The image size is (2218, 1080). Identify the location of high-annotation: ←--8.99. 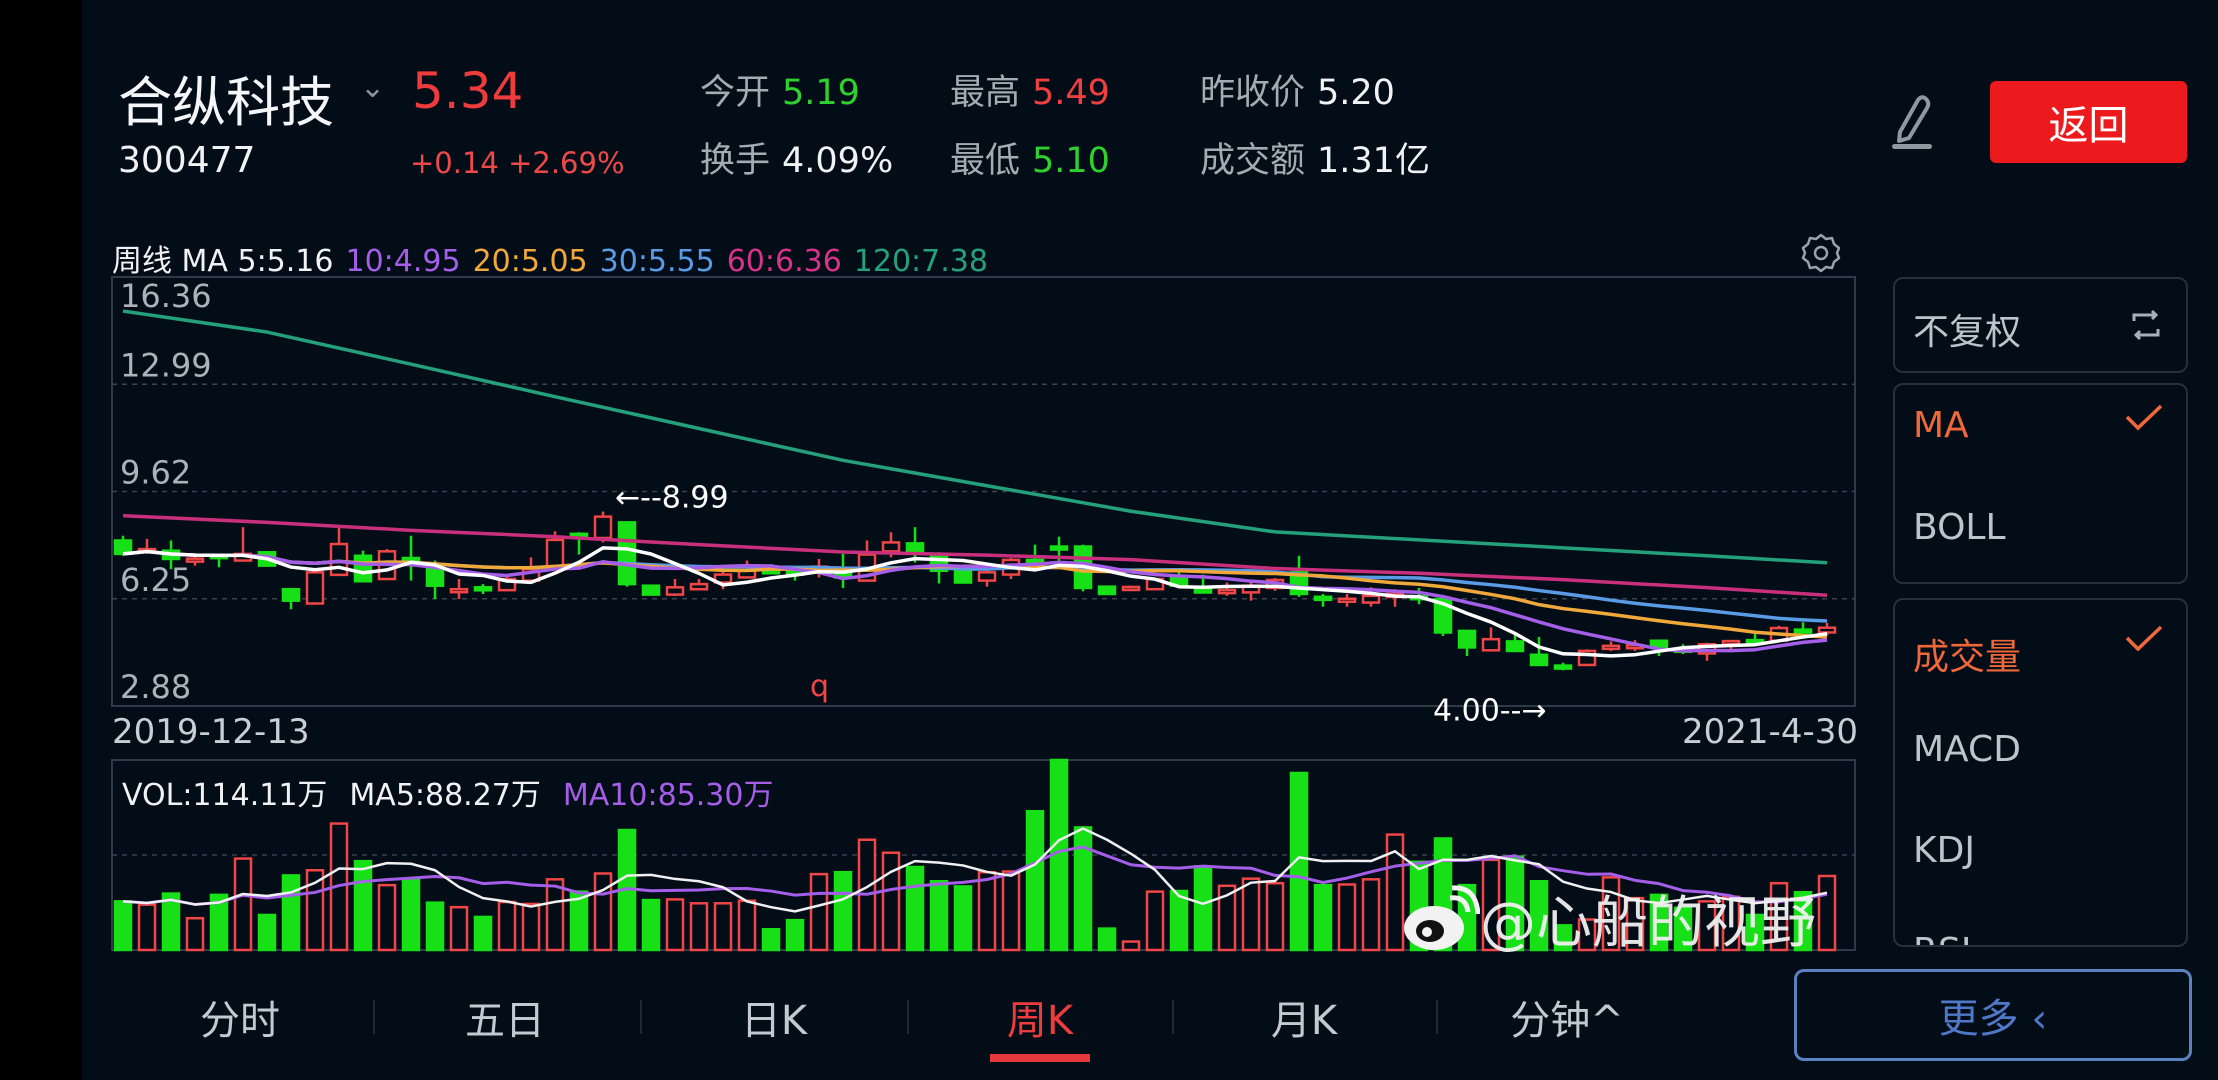
(672, 498).